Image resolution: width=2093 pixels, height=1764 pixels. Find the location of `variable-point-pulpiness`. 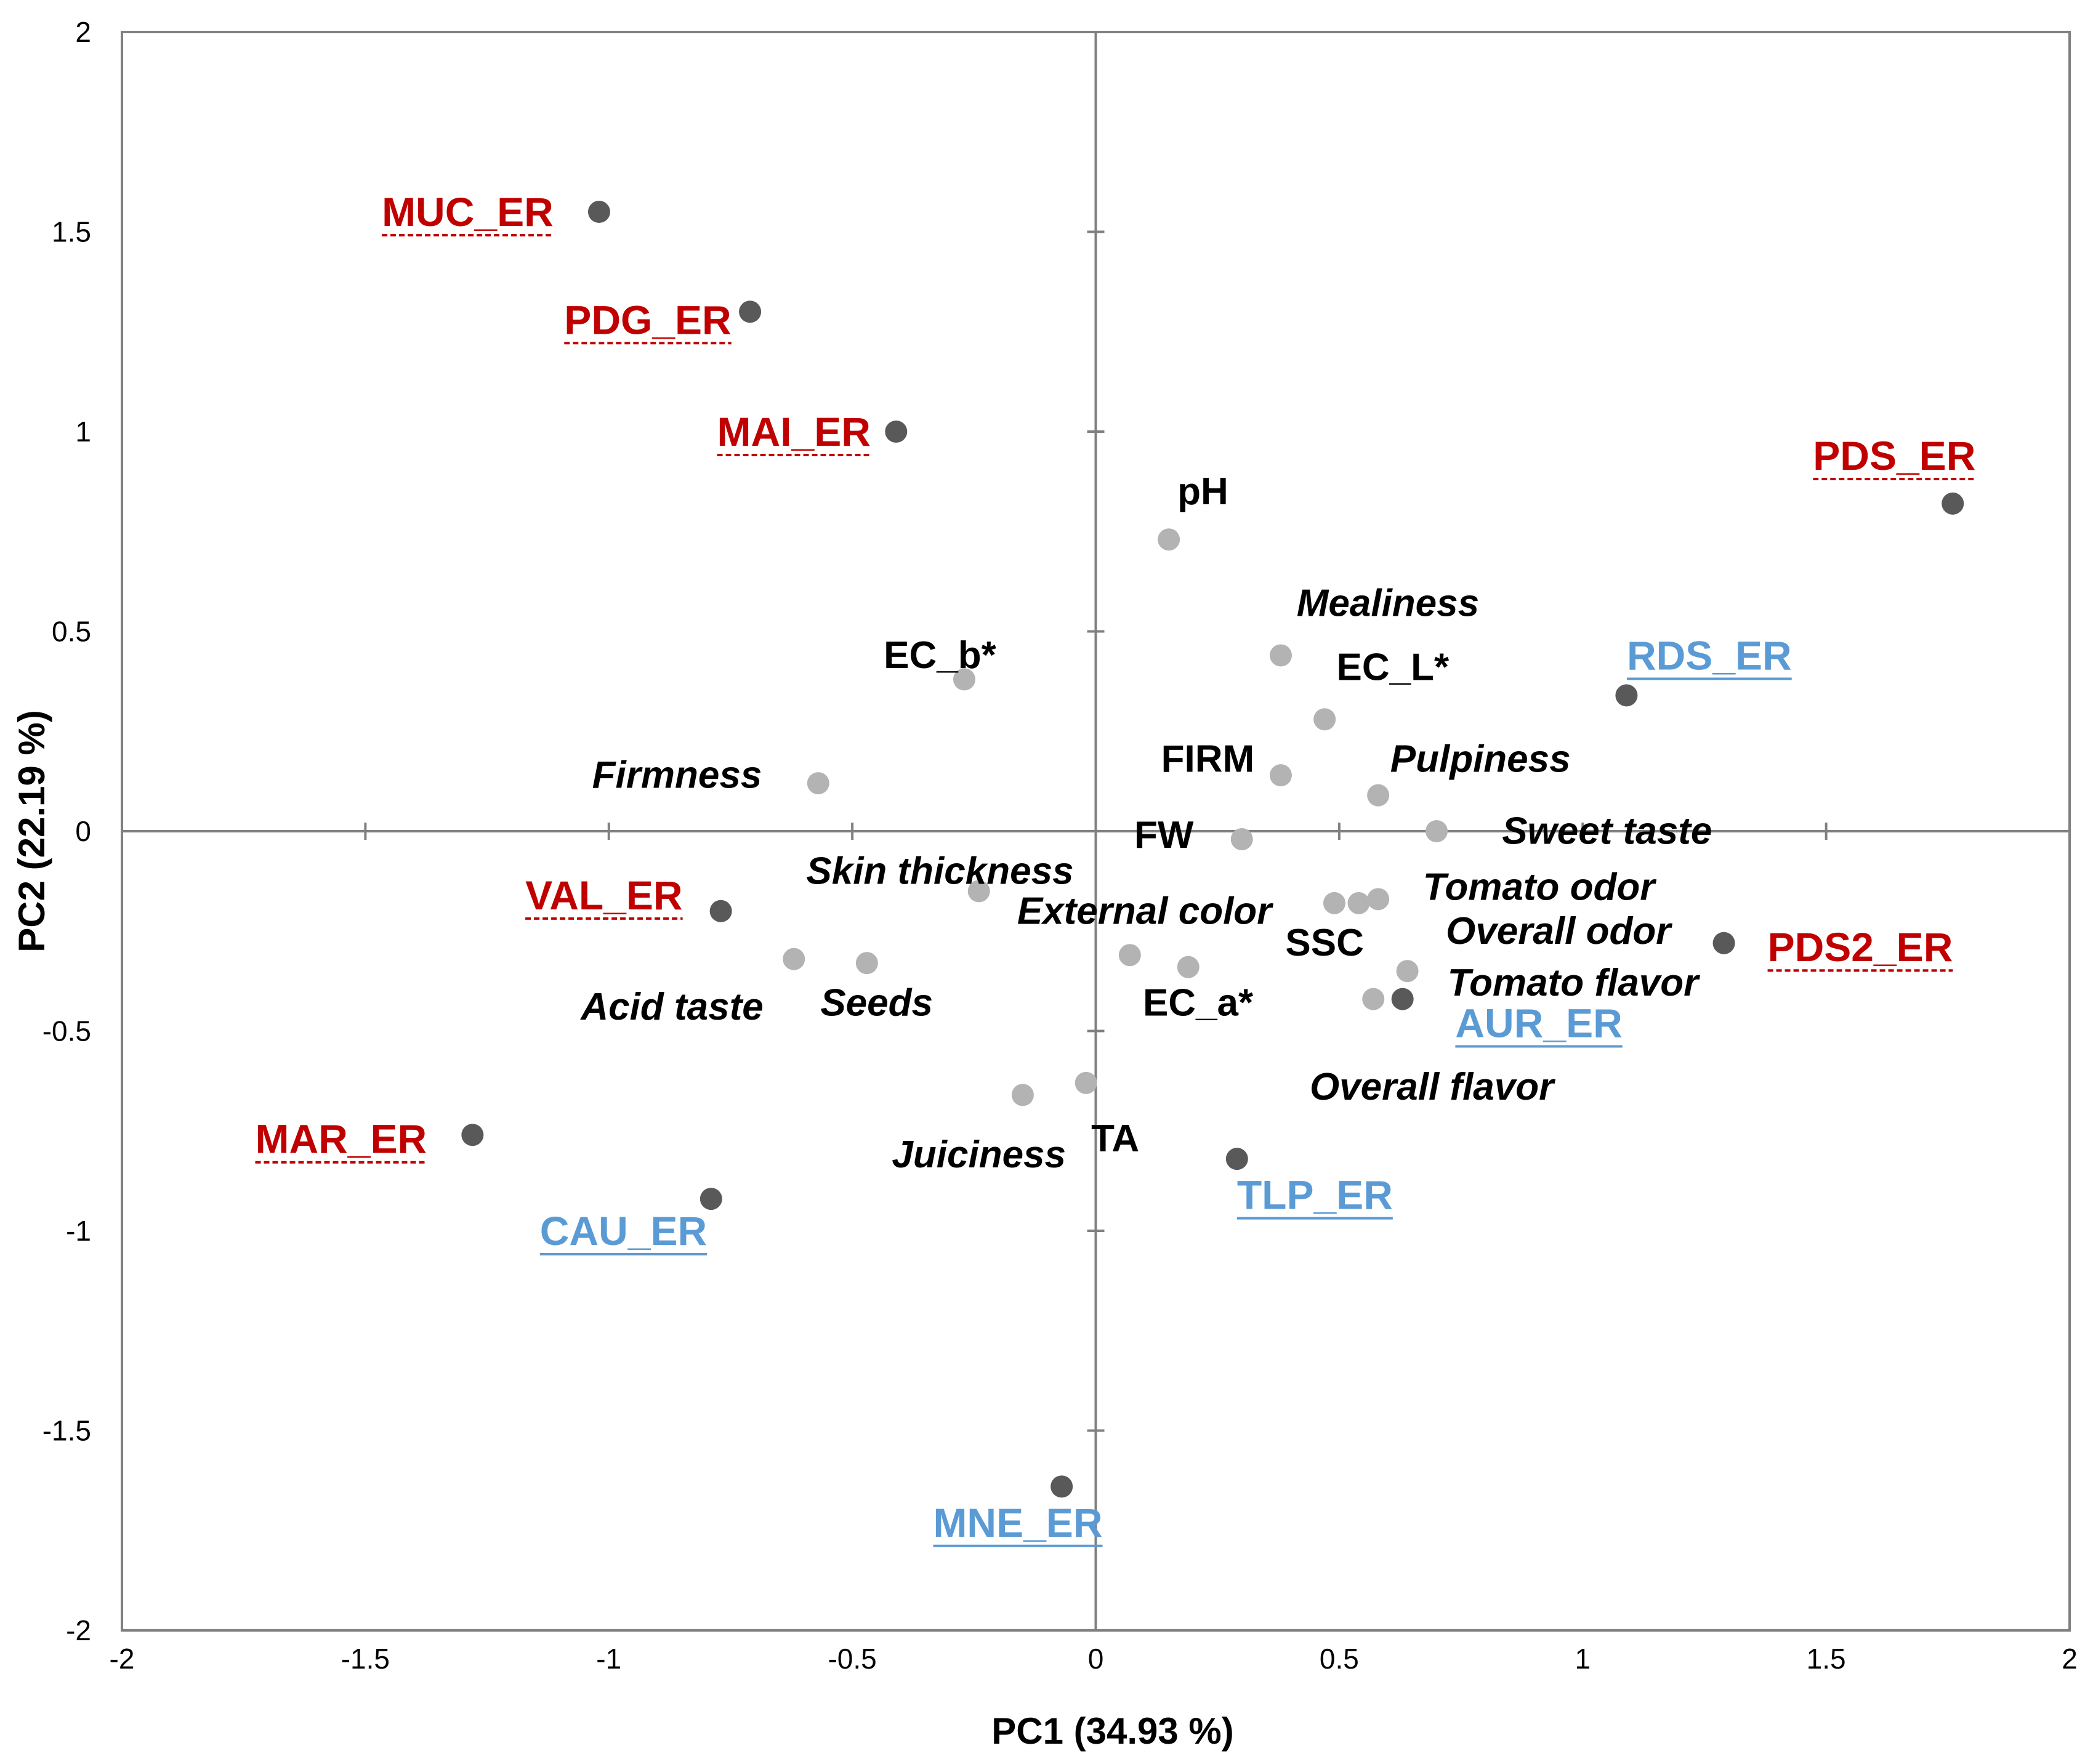

variable-point-pulpiness is located at coordinates (1378, 795).